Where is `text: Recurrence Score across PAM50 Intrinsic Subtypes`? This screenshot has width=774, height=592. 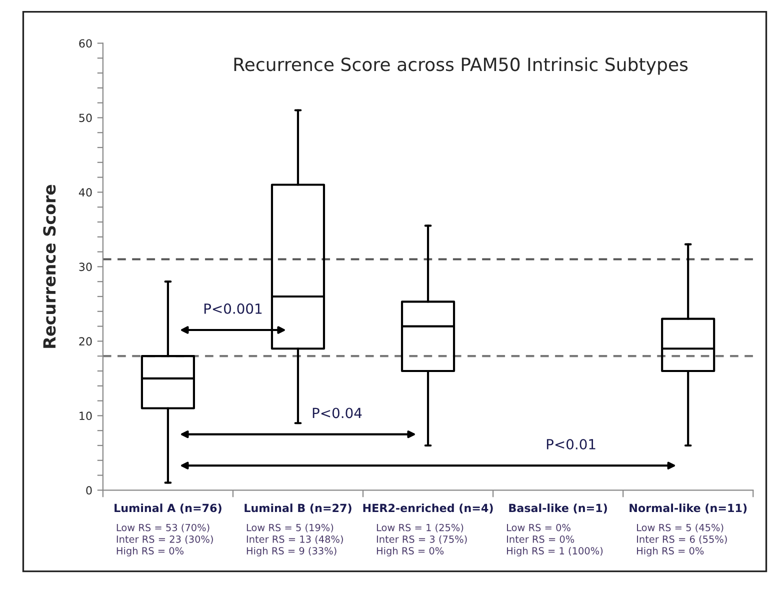 text: Recurrence Score across PAM50 Intrinsic Subtypes is located at coordinates (461, 66).